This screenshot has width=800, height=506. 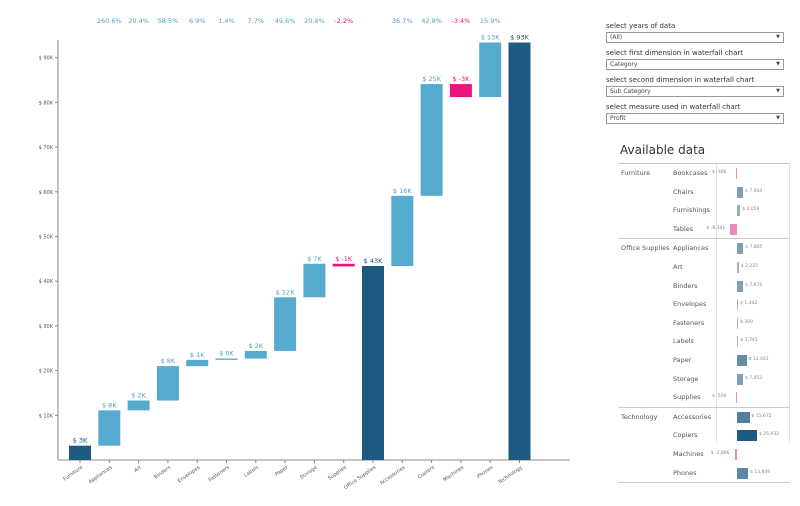 What do you see at coordinates (754, 285) in the screenshot?
I see `value-label: $ 7,670` at bounding box center [754, 285].